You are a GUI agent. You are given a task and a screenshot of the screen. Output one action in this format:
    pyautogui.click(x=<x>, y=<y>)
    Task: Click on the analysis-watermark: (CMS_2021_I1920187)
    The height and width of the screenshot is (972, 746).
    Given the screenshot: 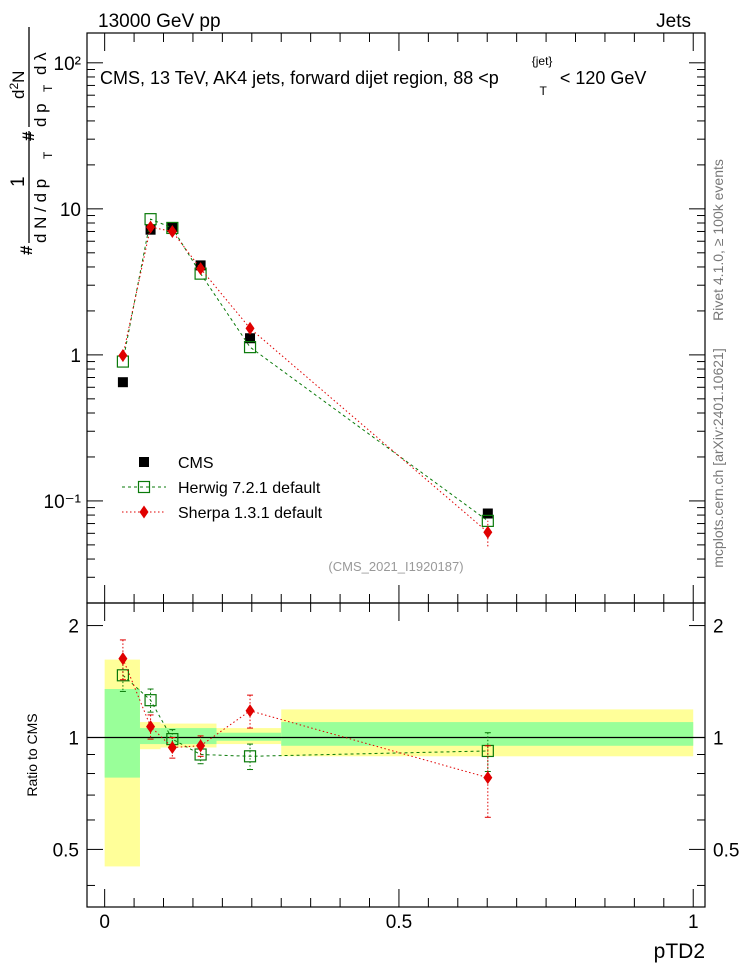 What is the action you would take?
    pyautogui.click(x=395, y=566)
    